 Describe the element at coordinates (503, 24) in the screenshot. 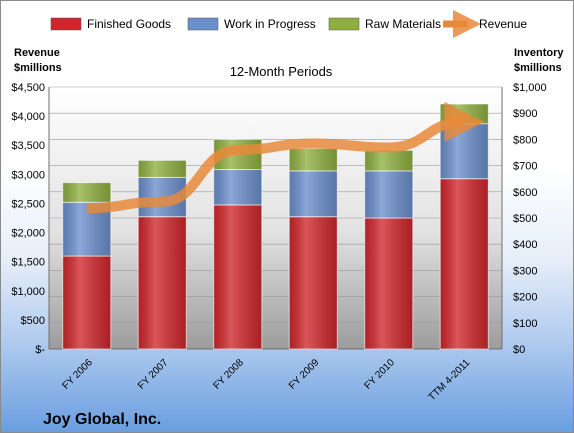

I see `legend-label: Revenue` at that location.